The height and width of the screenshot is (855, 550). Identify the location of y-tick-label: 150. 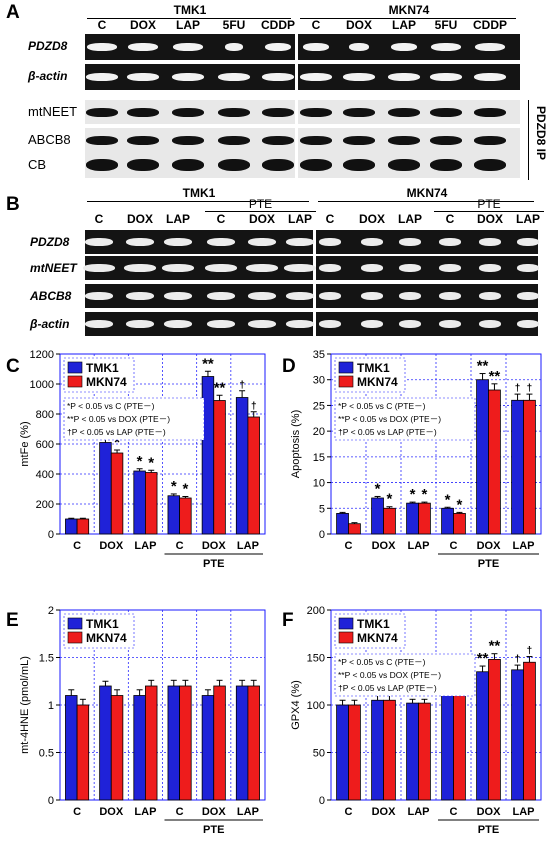
(316, 659).